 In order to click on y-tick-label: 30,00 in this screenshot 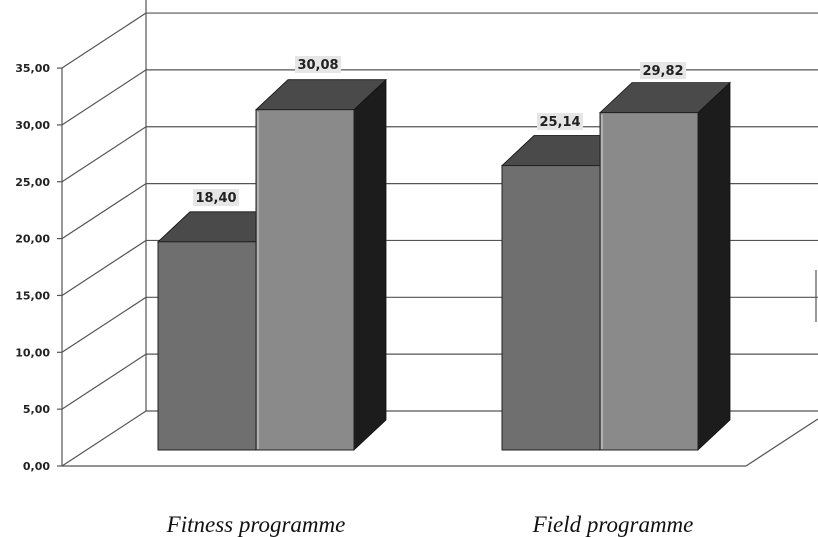, I will do `click(32, 125)`.